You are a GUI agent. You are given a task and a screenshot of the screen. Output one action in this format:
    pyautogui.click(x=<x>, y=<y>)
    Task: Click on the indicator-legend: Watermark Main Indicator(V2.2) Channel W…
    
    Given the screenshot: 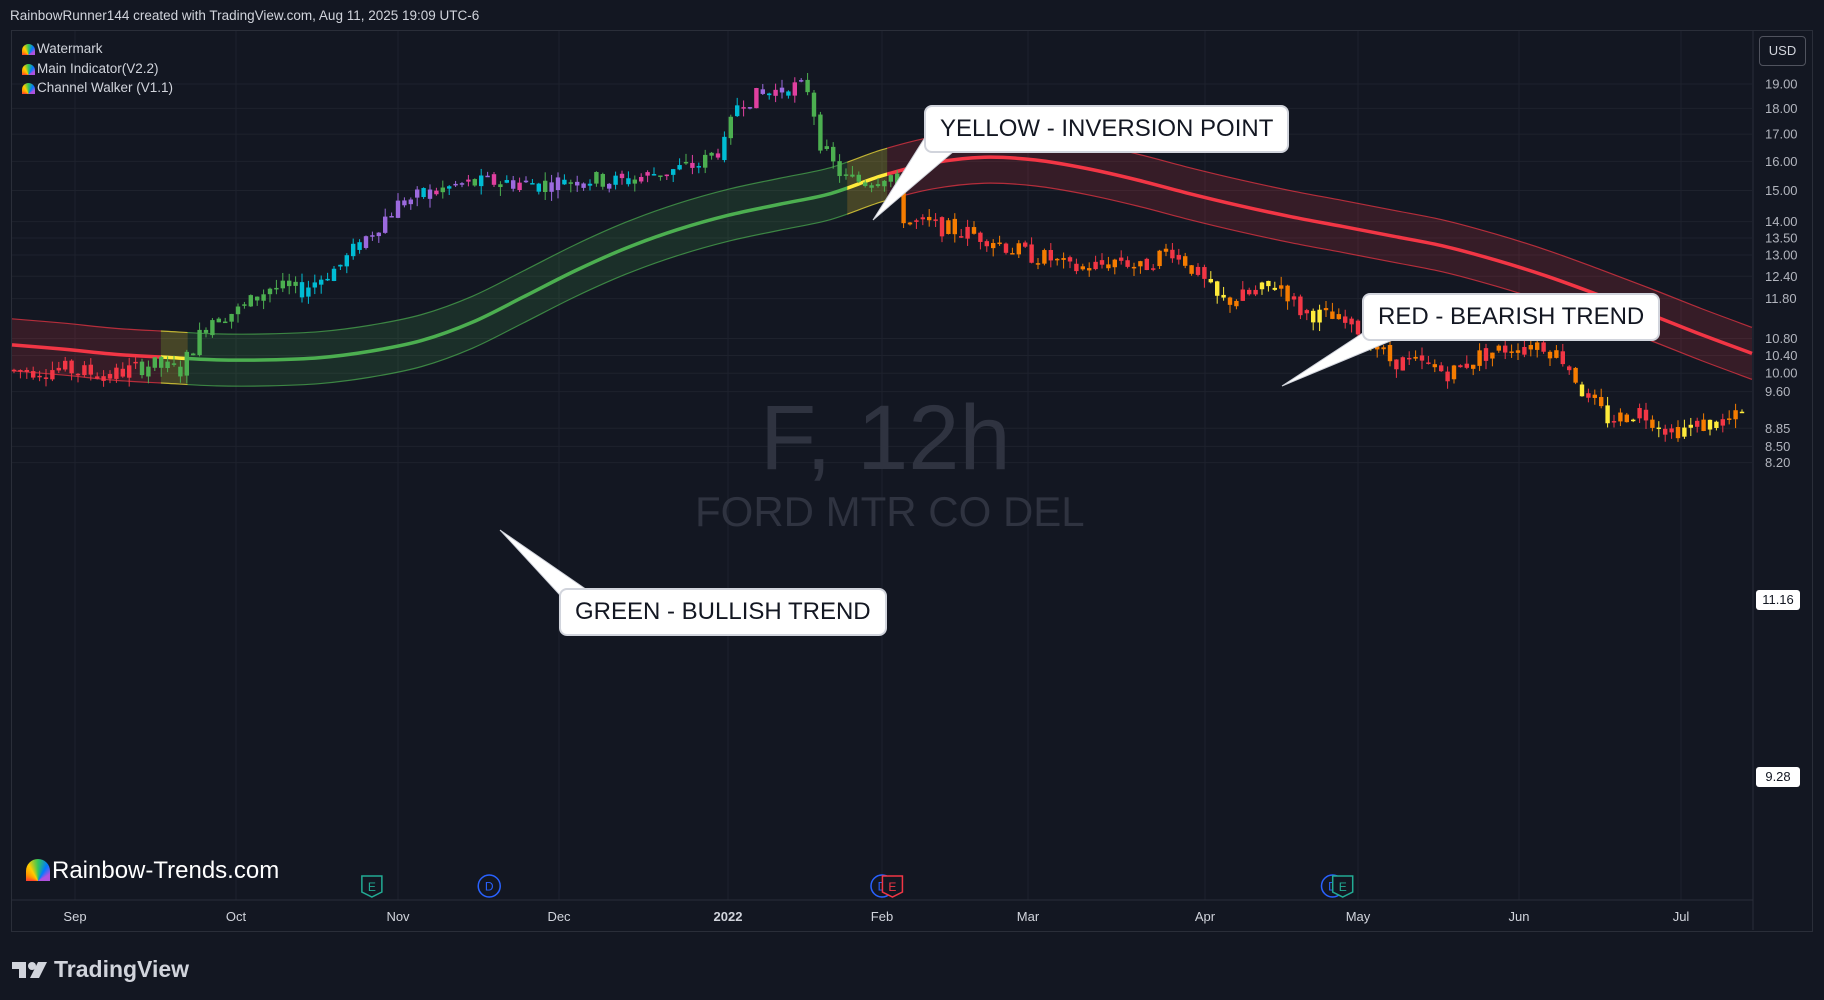 What is the action you would take?
    pyautogui.click(x=97, y=68)
    